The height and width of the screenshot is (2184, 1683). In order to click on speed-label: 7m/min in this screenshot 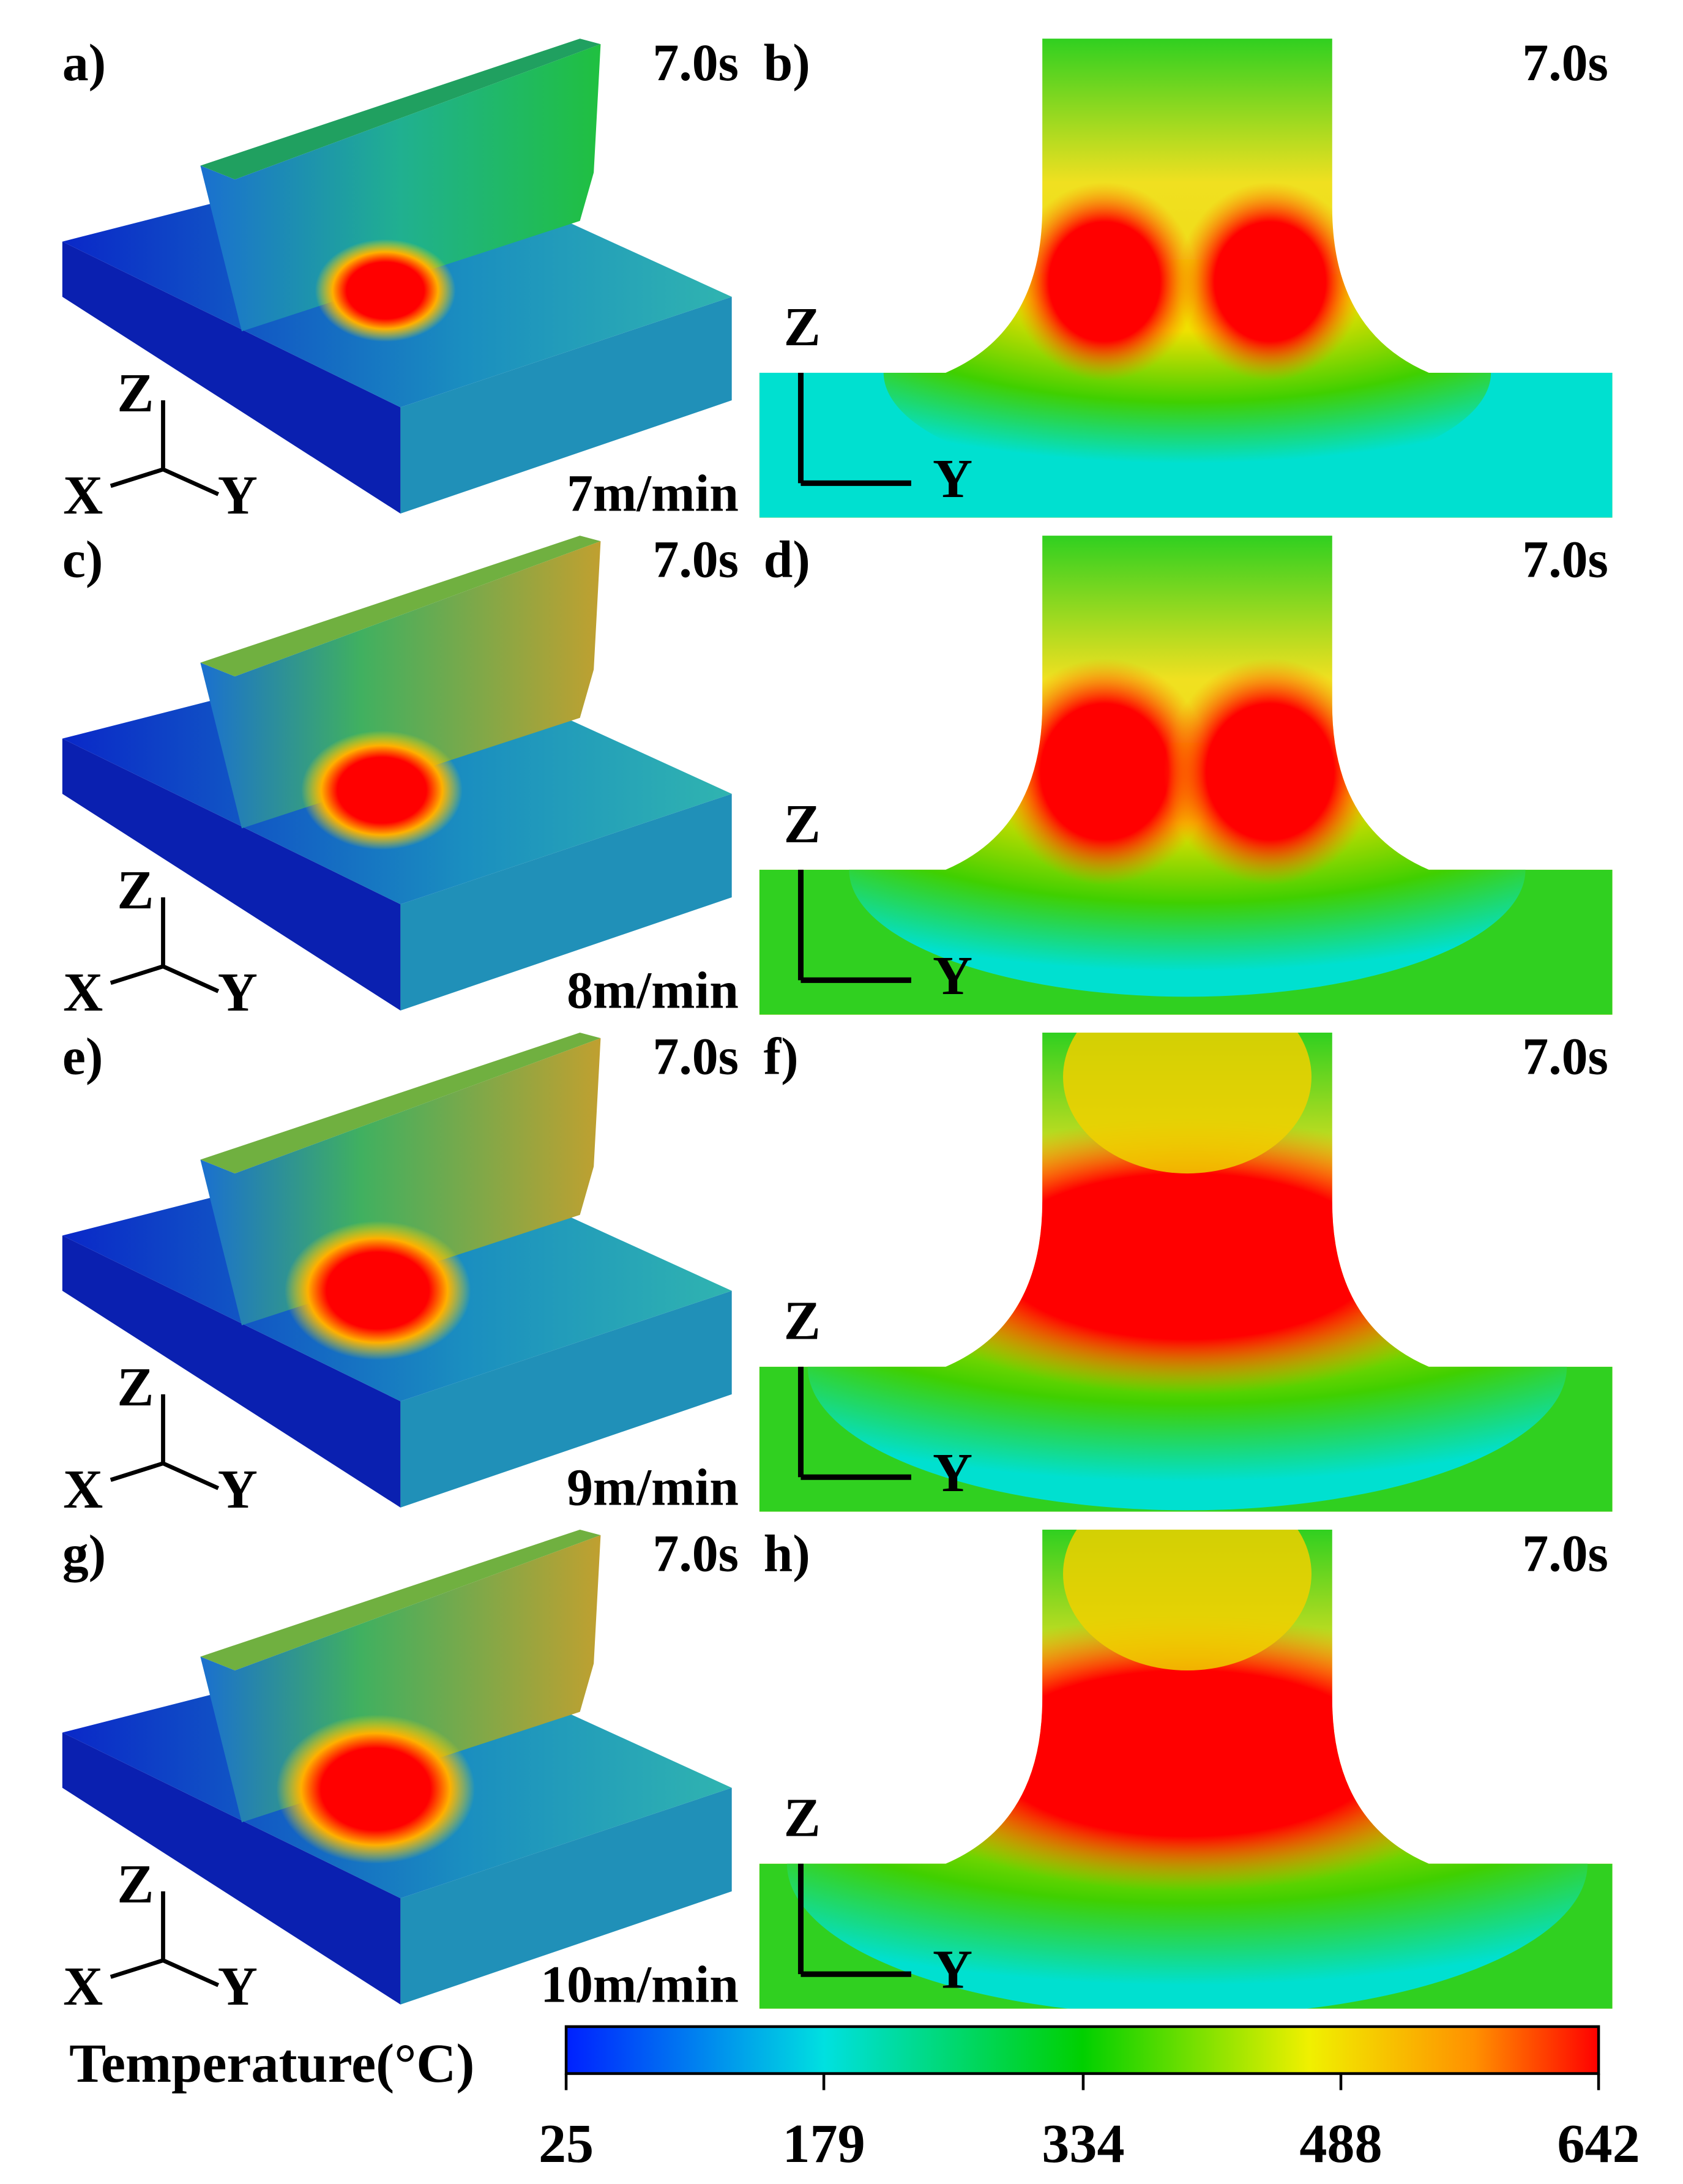, I will do `click(653, 493)`.